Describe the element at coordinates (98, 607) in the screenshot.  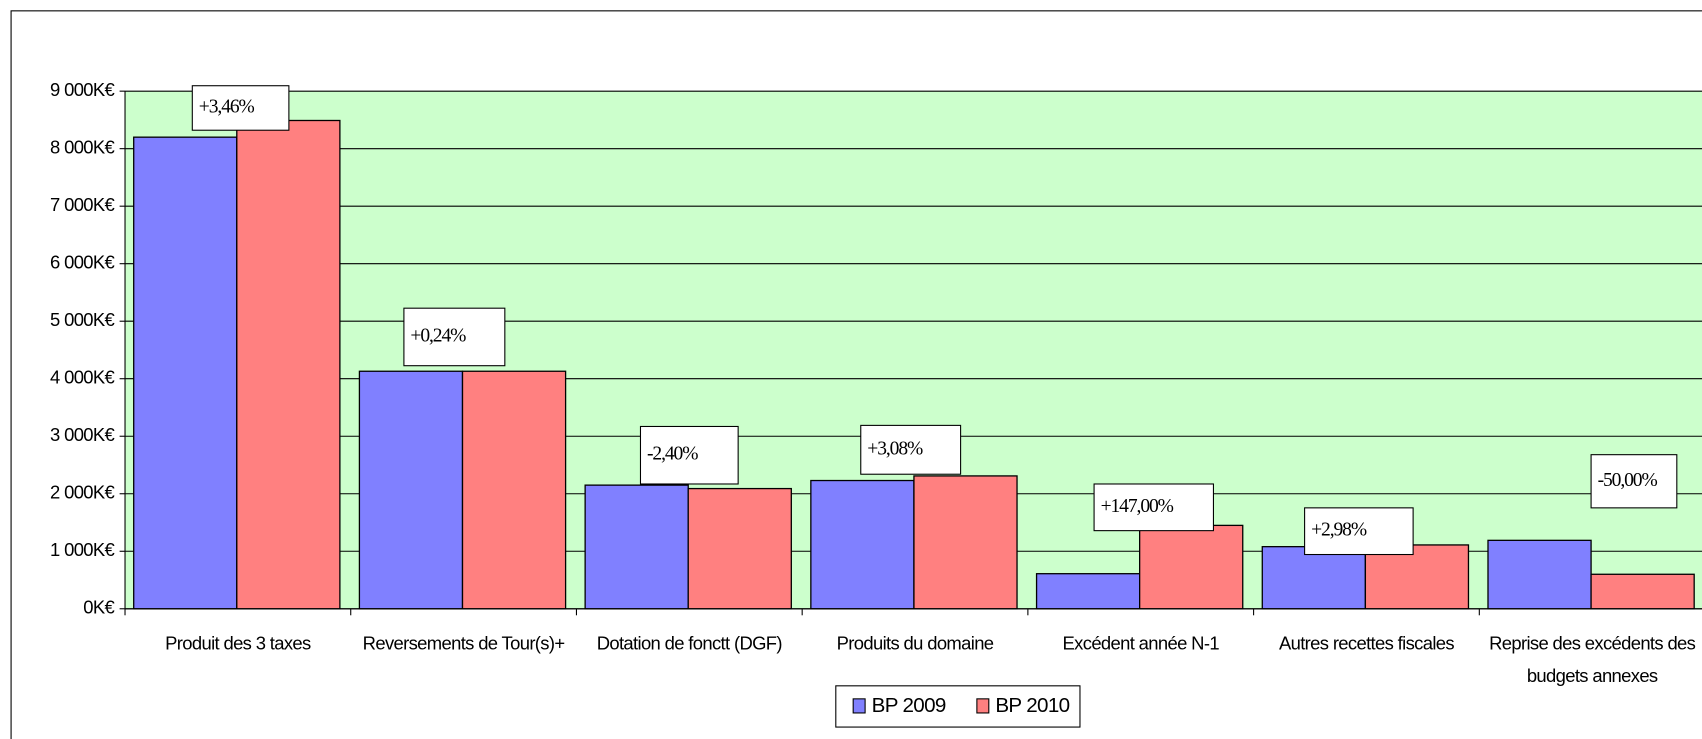
I see `y-tick-label: 0K€` at that location.